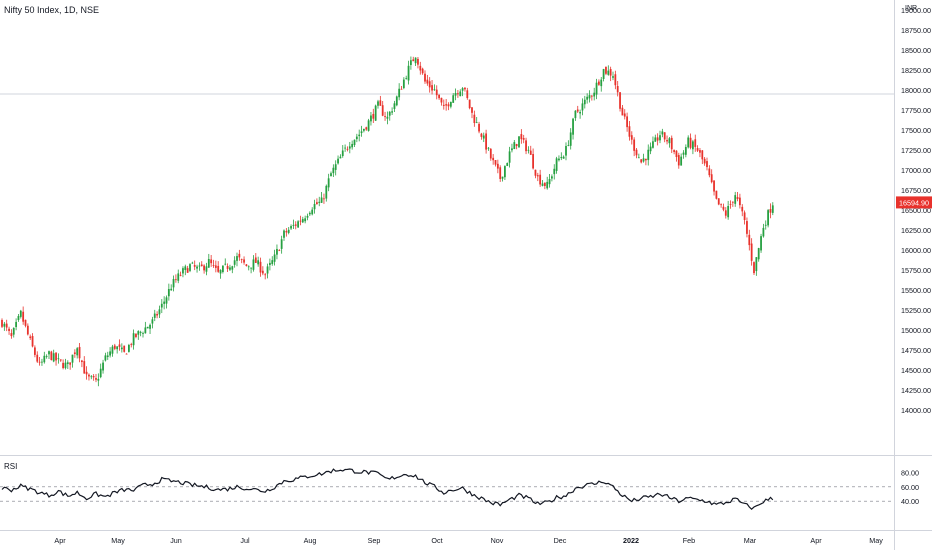  Describe the element at coordinates (910, 487) in the screenshot. I see `rsi-axis: 40.00 60.00 80.00` at that location.